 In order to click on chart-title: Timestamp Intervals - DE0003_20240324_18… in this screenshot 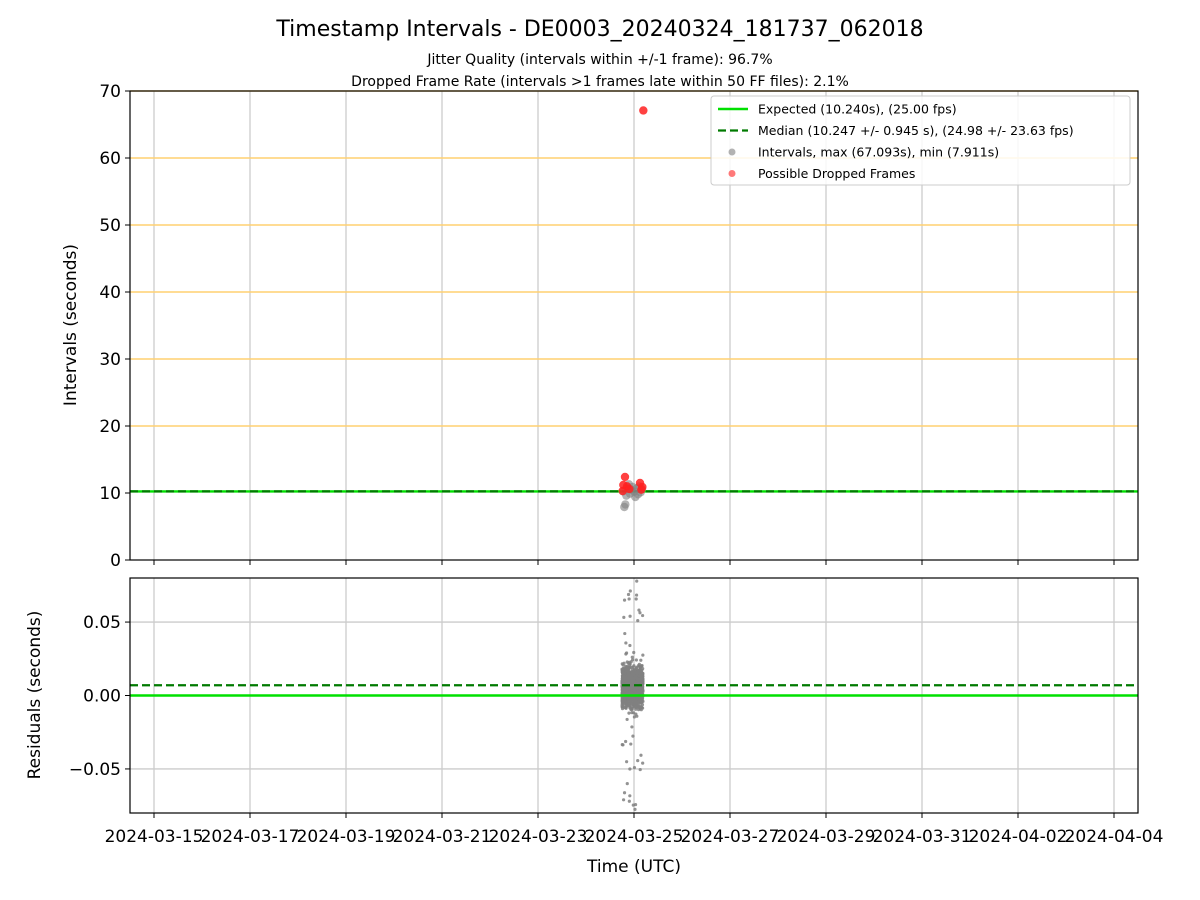, I will do `click(599, 29)`.